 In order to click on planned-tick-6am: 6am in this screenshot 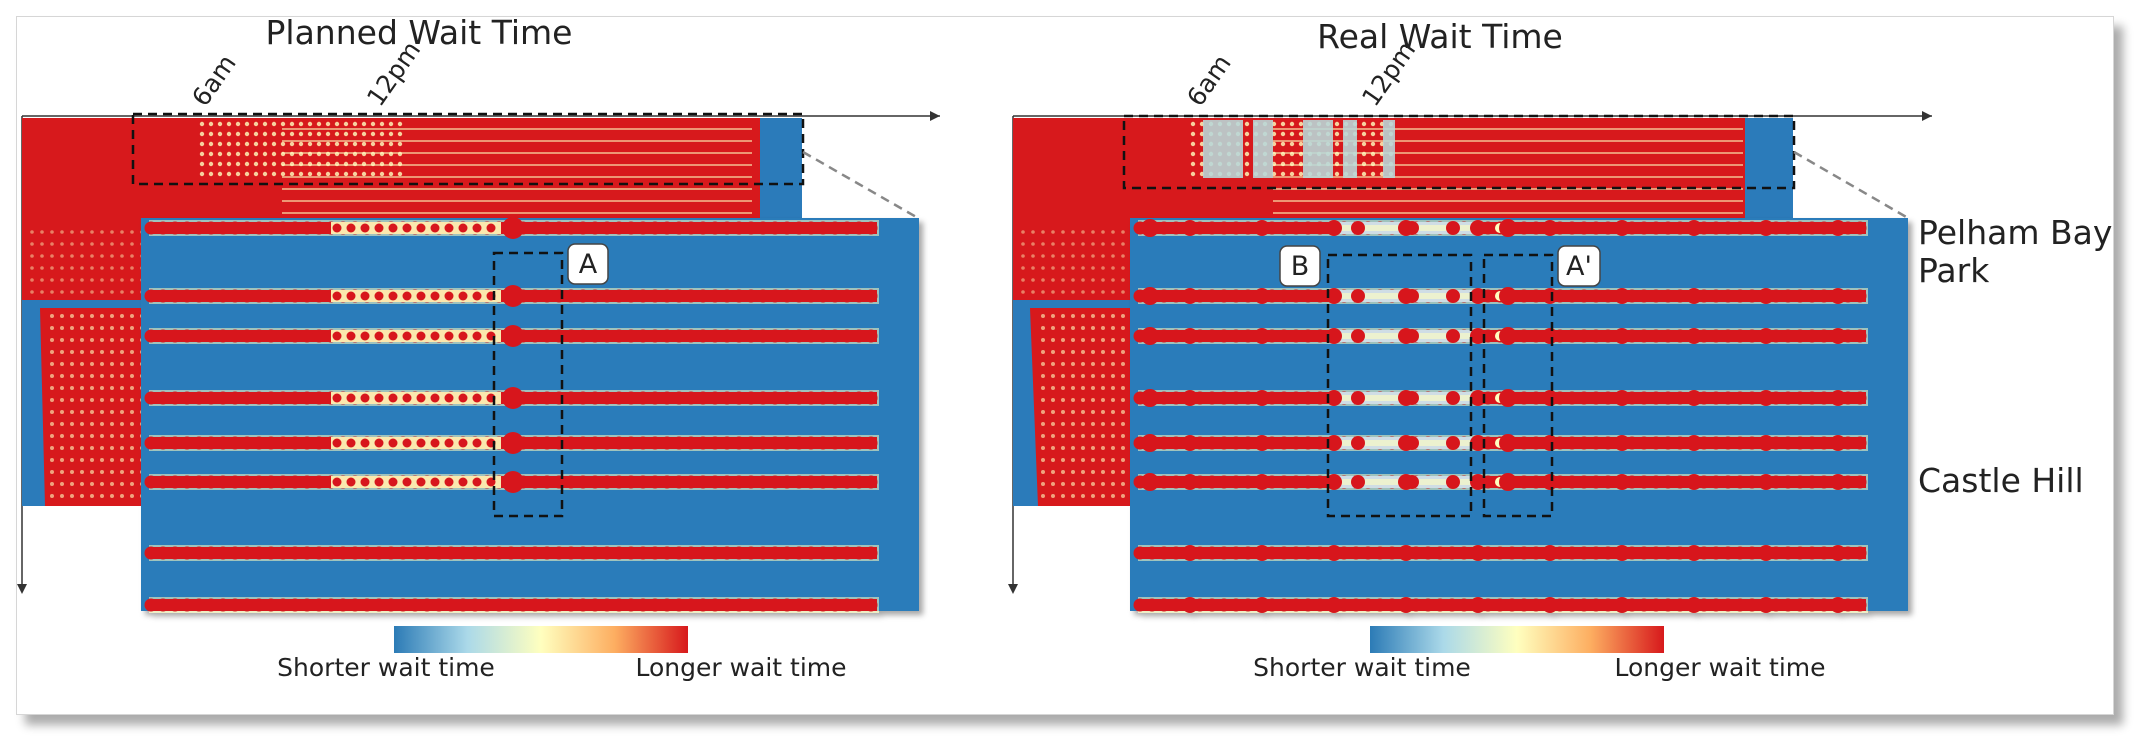, I will do `click(214, 80)`.